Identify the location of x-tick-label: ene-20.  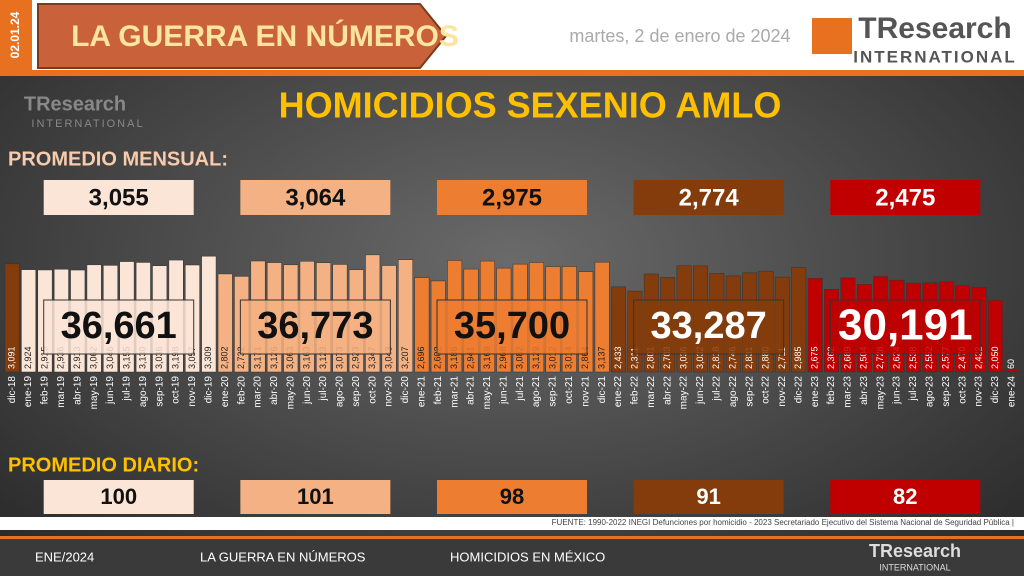
(225, 392).